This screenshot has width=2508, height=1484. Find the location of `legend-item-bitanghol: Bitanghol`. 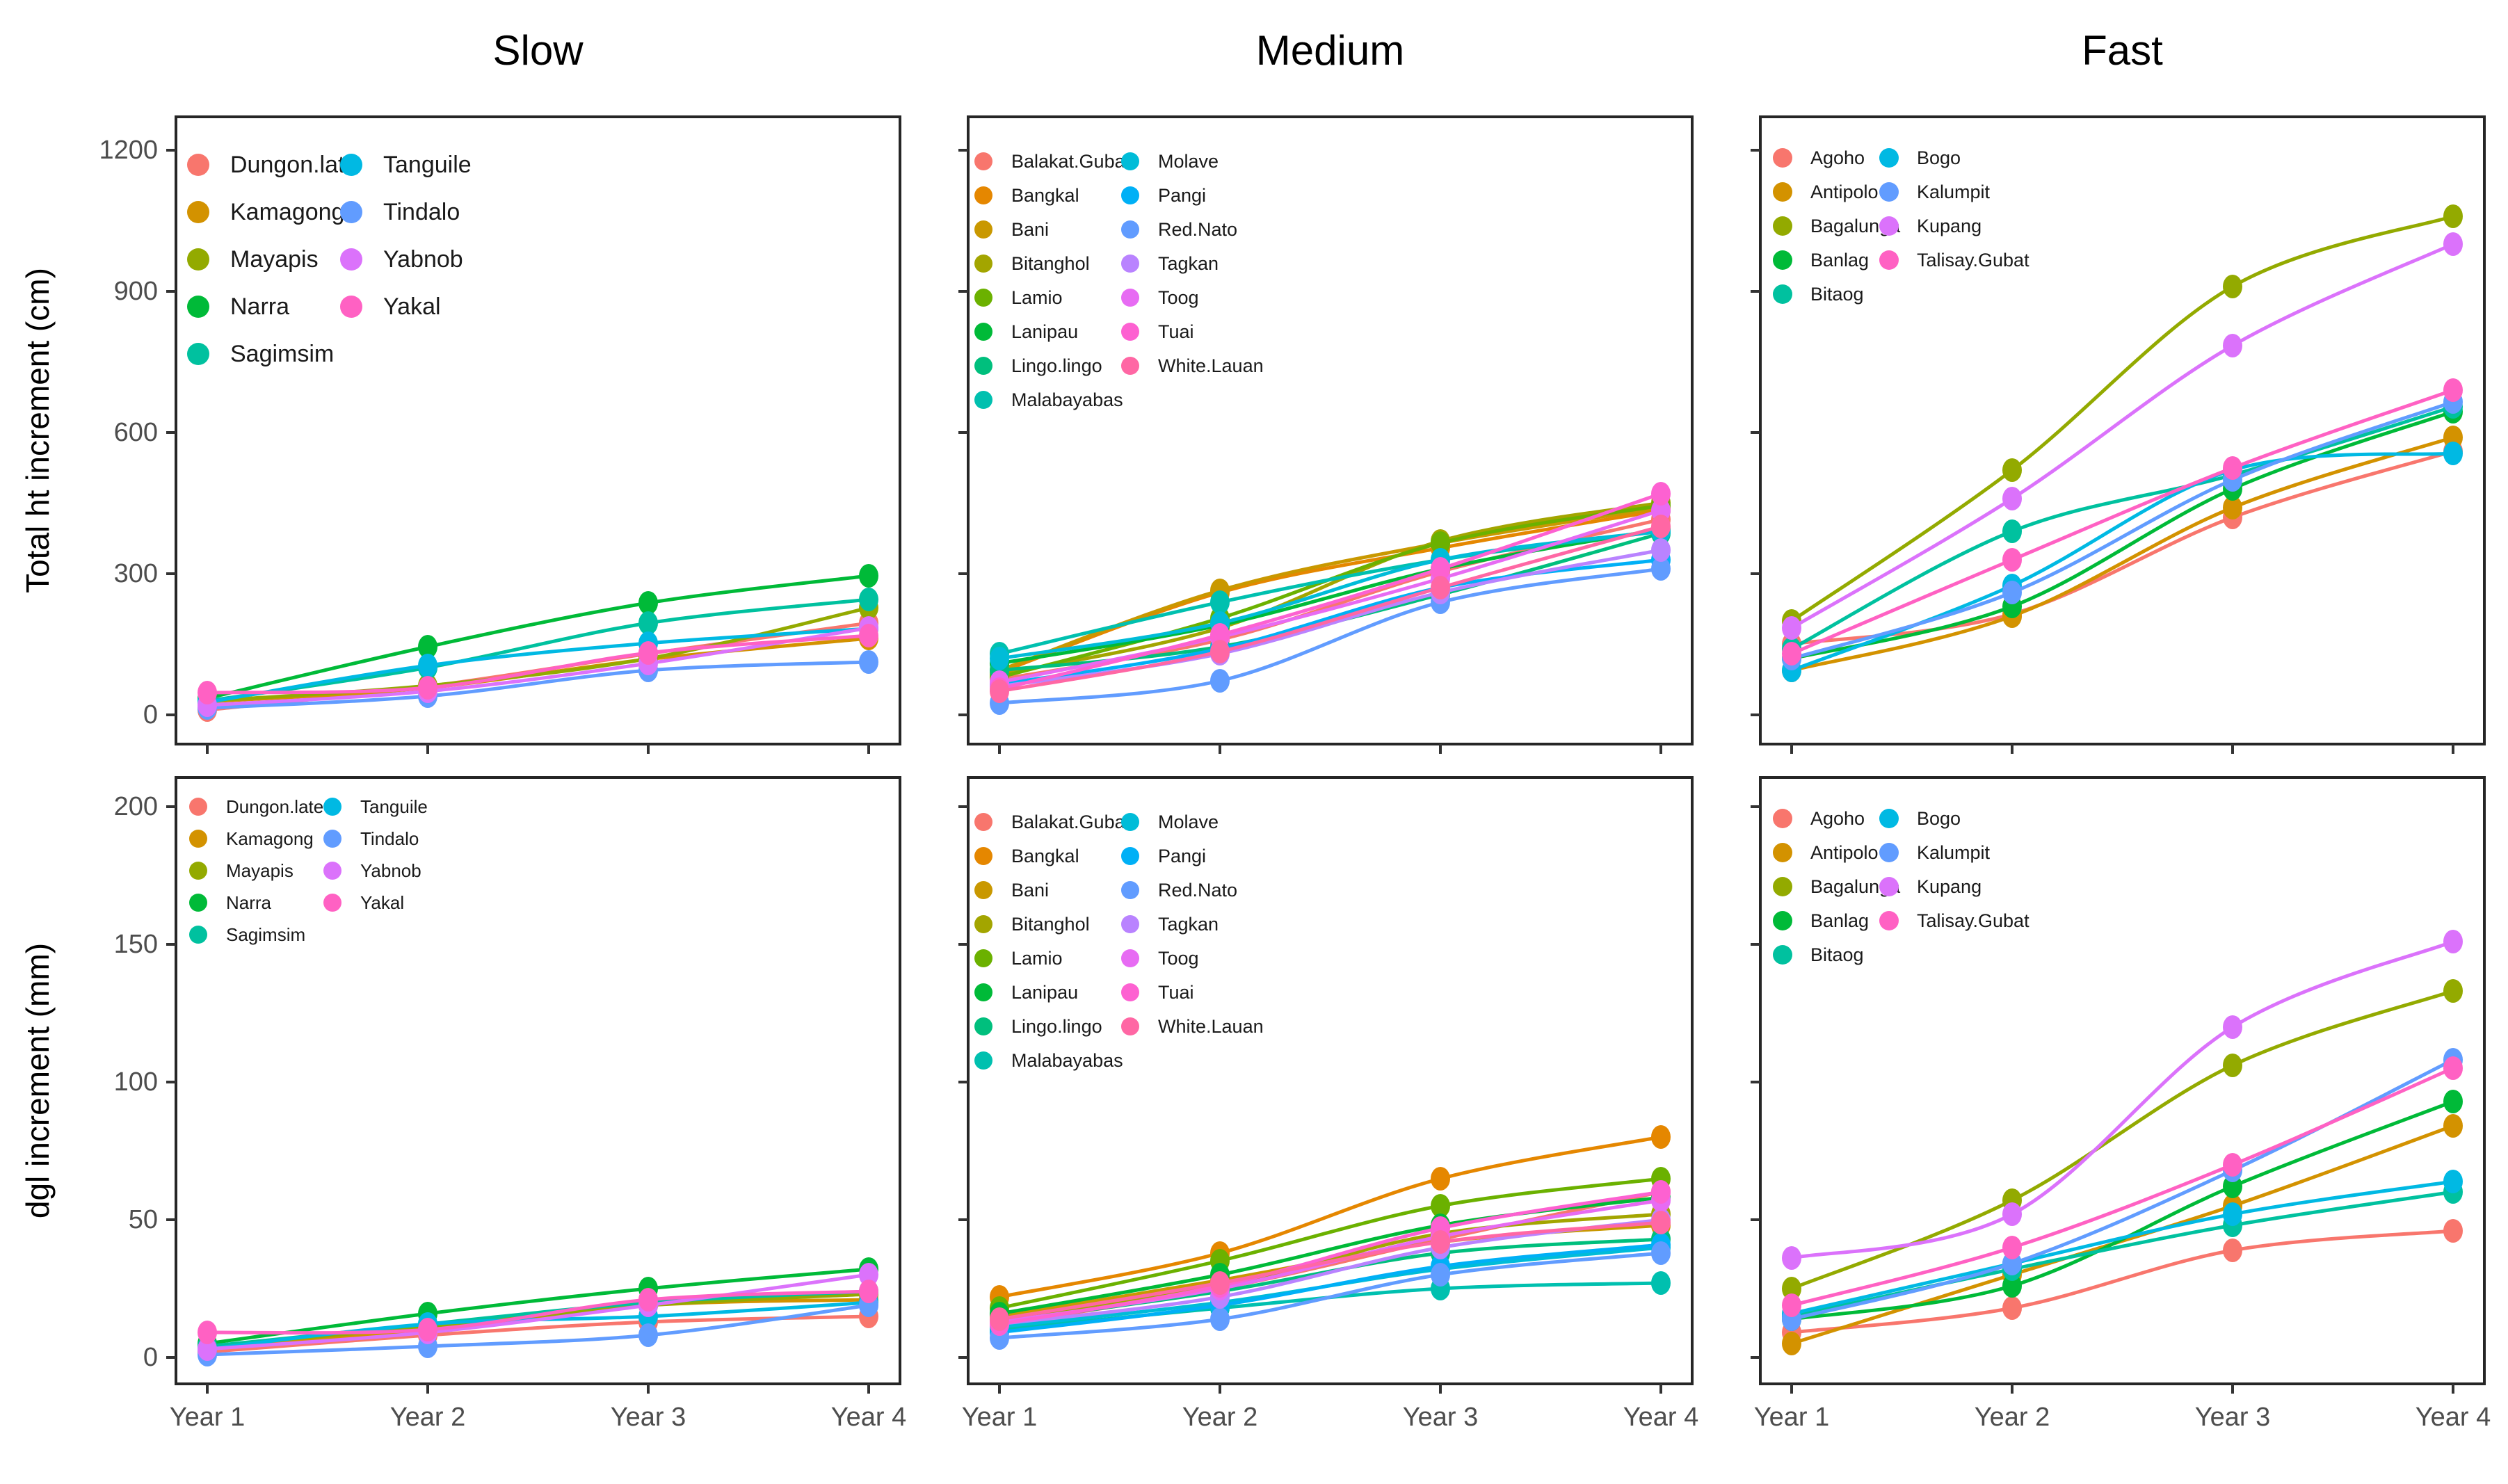

legend-item-bitanghol: Bitanghol is located at coordinates (1032, 924).